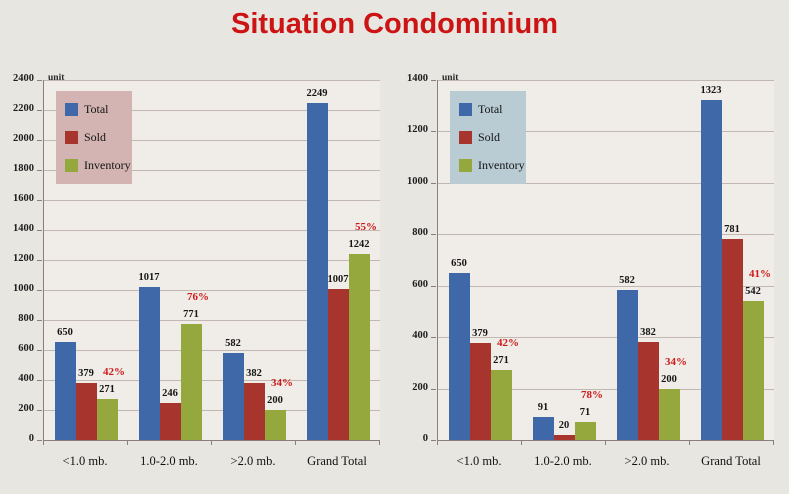 The image size is (789, 494). What do you see at coordinates (501, 360) in the screenshot?
I see `bar-value-label: 271` at bounding box center [501, 360].